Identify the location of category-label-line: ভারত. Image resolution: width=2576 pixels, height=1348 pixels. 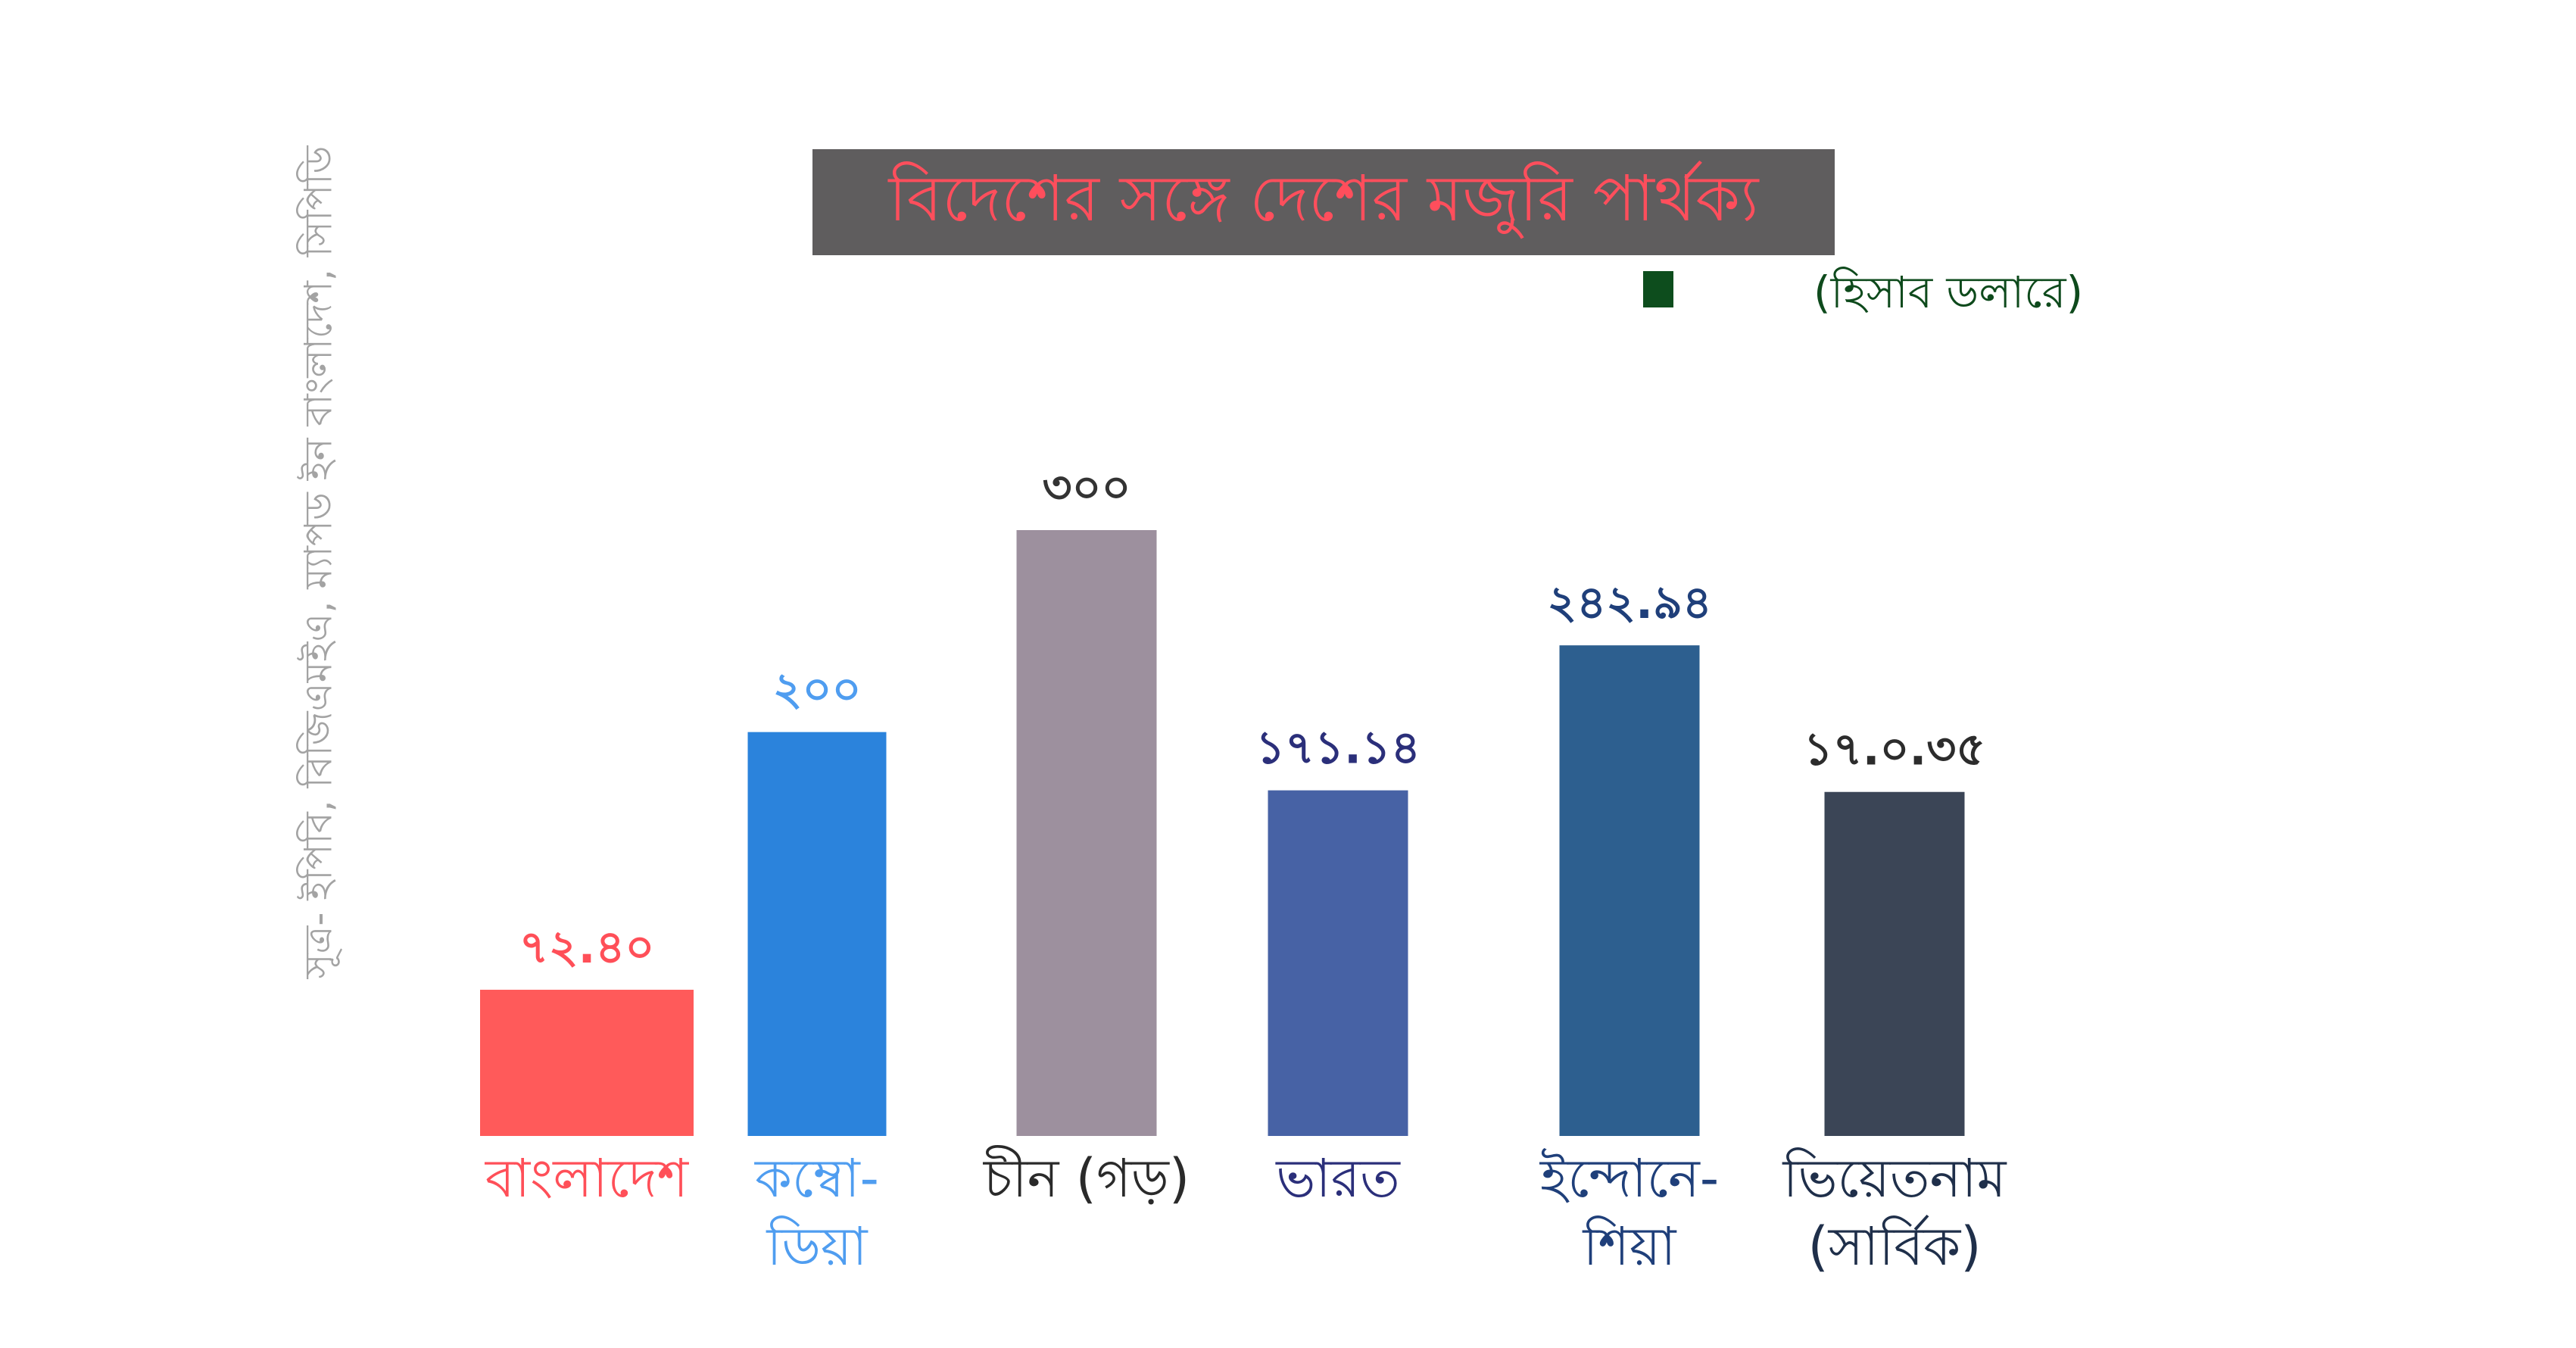
(1338, 1178).